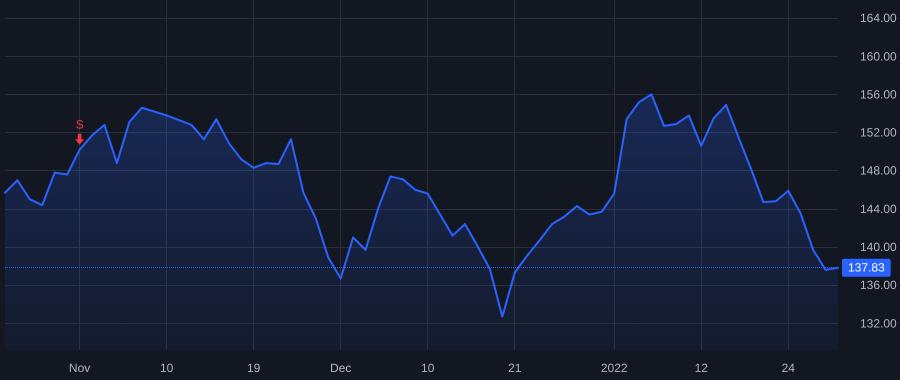  Describe the element at coordinates (879, 285) in the screenshot. I see `y-tick-label: 136.00` at that location.